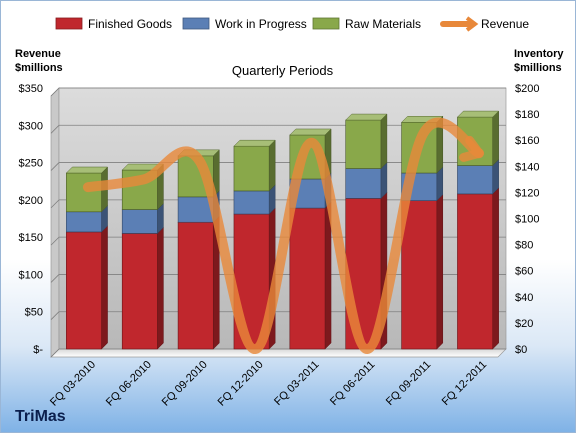  I want to click on x-tick-label: FQ 06-2010, so click(129, 384).